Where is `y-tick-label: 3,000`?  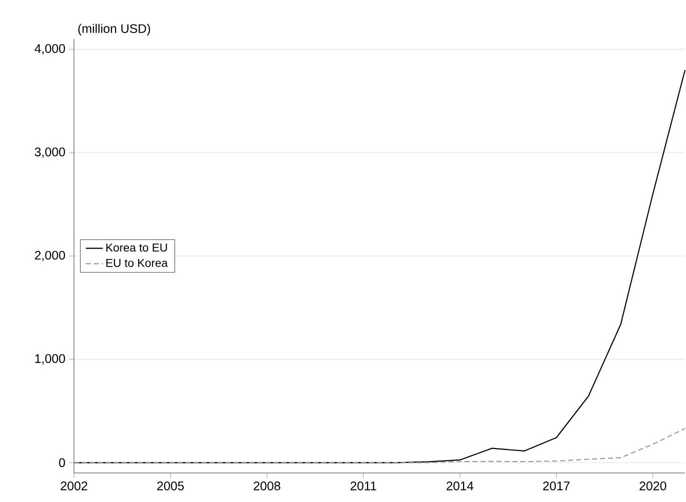 y-tick-label: 3,000 is located at coordinates (50, 153).